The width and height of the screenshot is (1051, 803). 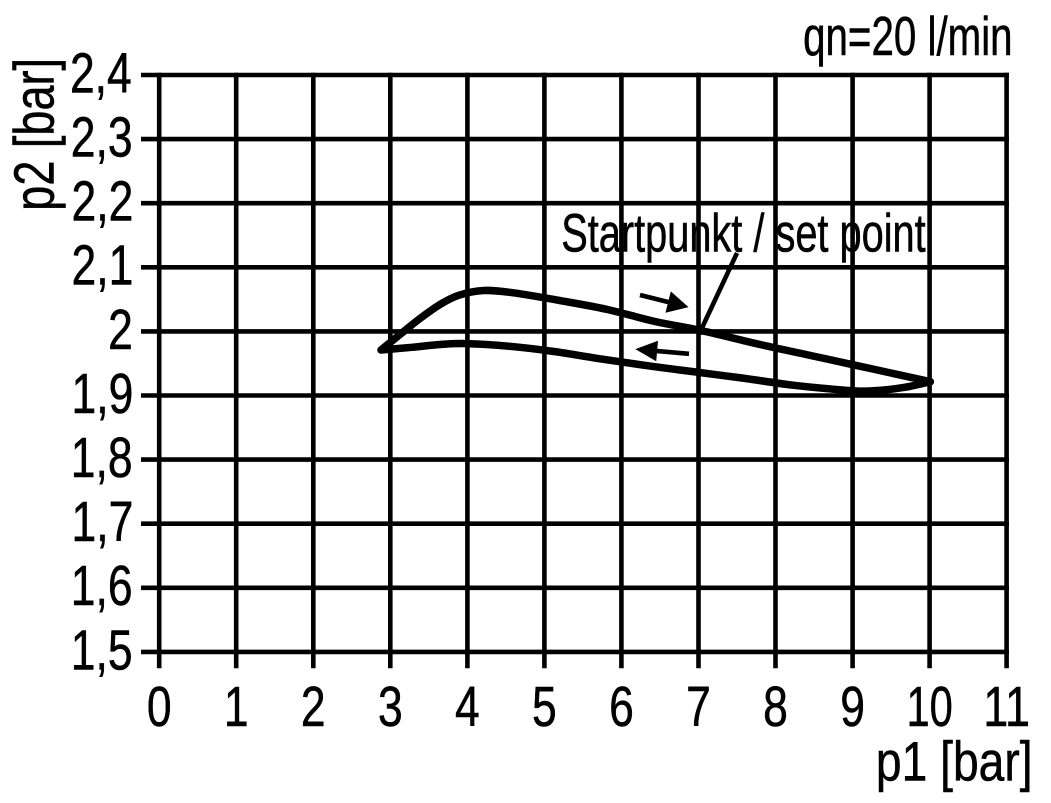 I want to click on svg-text: 0, so click(x=159, y=707).